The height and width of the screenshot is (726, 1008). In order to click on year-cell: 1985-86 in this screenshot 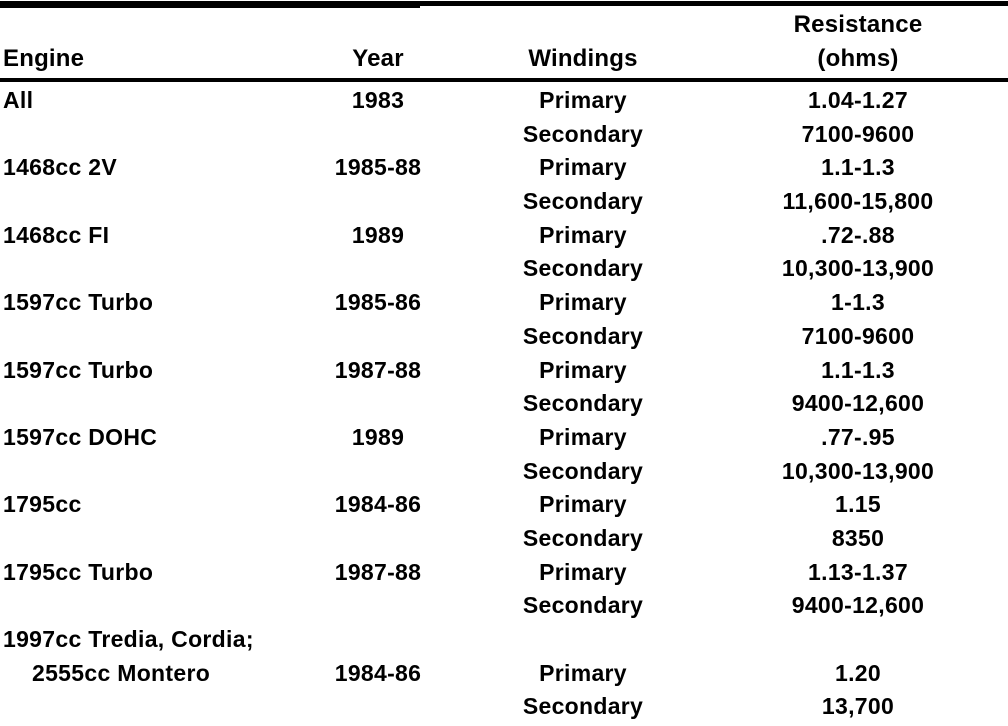, I will do `click(378, 302)`.